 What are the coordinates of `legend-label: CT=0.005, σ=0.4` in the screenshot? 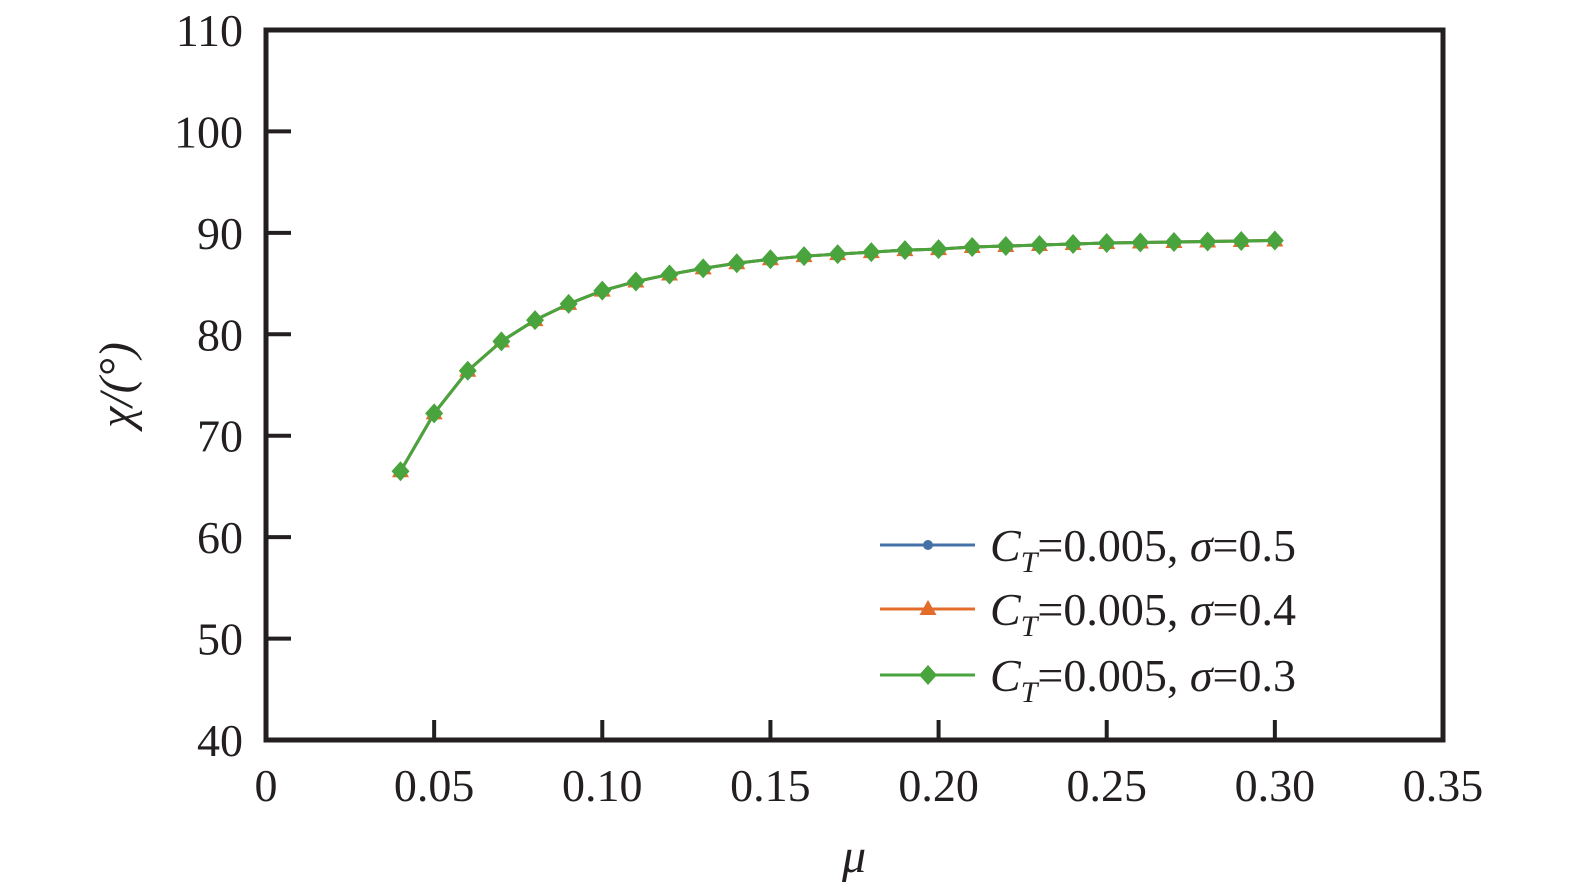 It's located at (1143, 613).